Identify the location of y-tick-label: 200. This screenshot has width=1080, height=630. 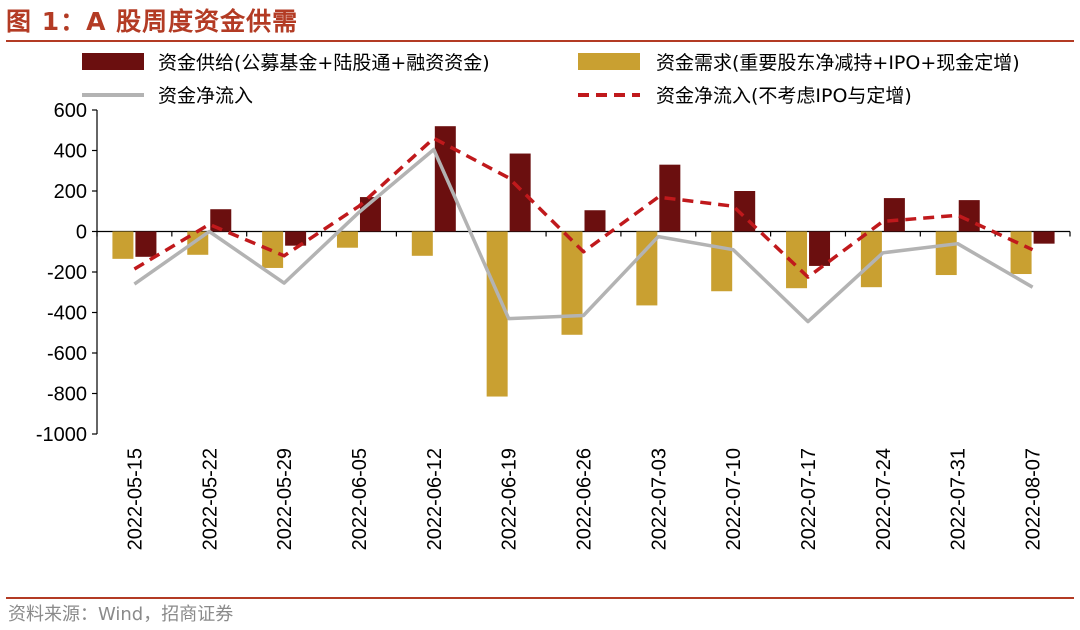
(70, 192).